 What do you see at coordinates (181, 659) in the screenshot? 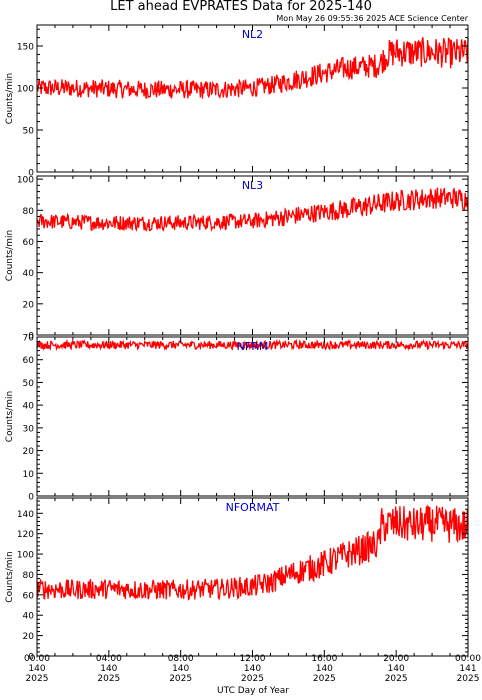
I see `x-tick-label: 08:00` at bounding box center [181, 659].